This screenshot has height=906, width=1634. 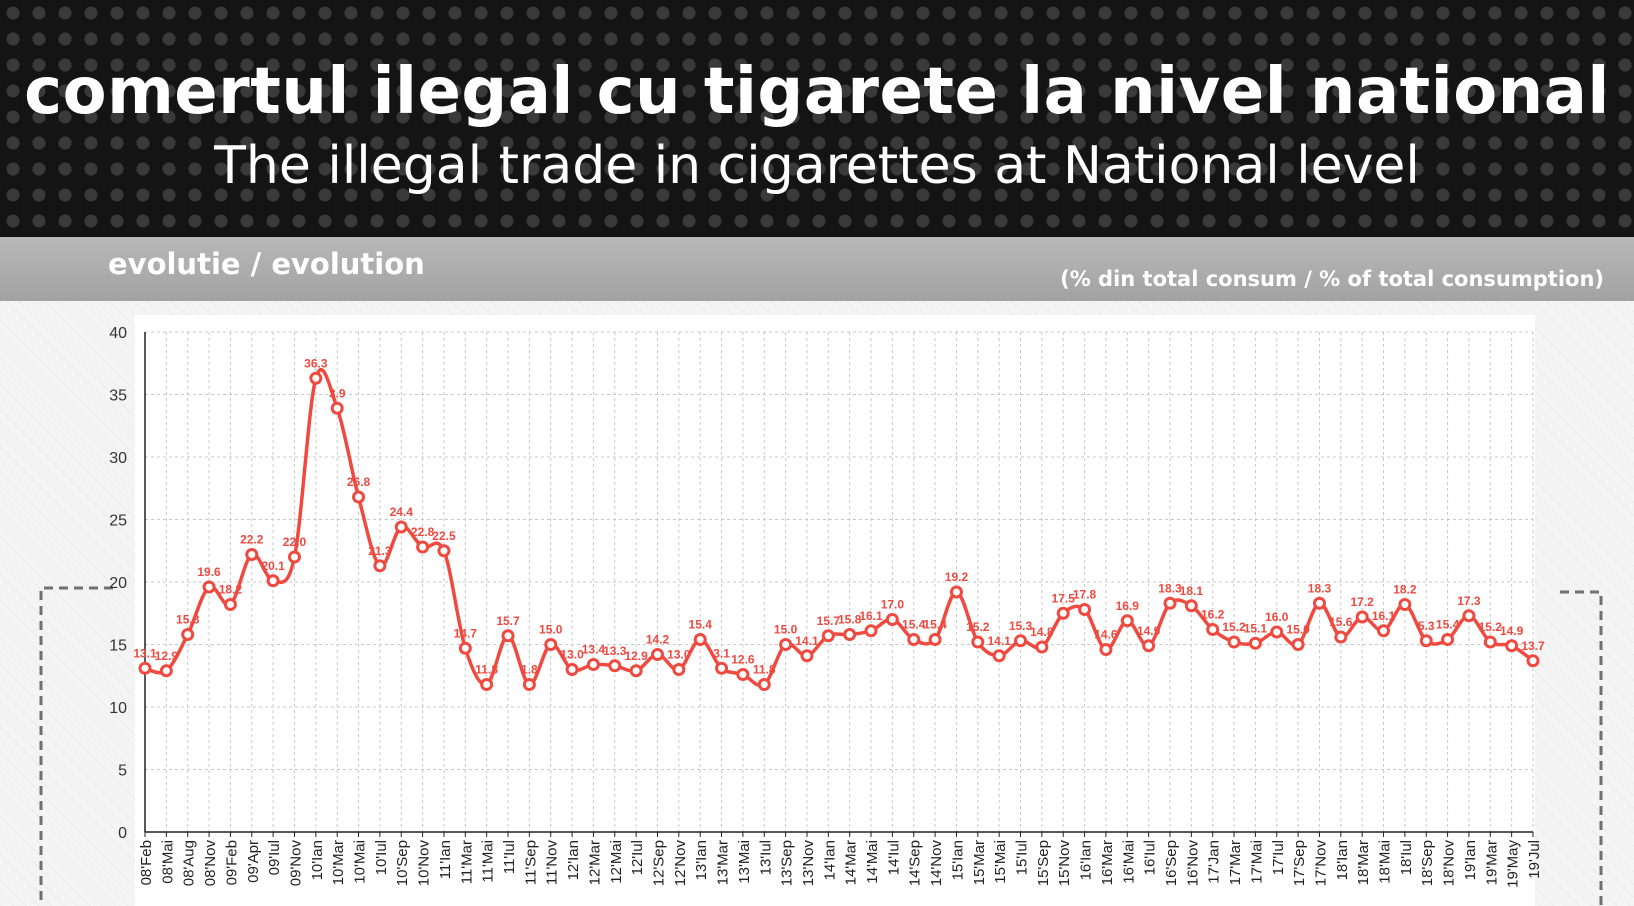 What do you see at coordinates (850, 620) in the screenshot?
I see `data-label: 15.8` at bounding box center [850, 620].